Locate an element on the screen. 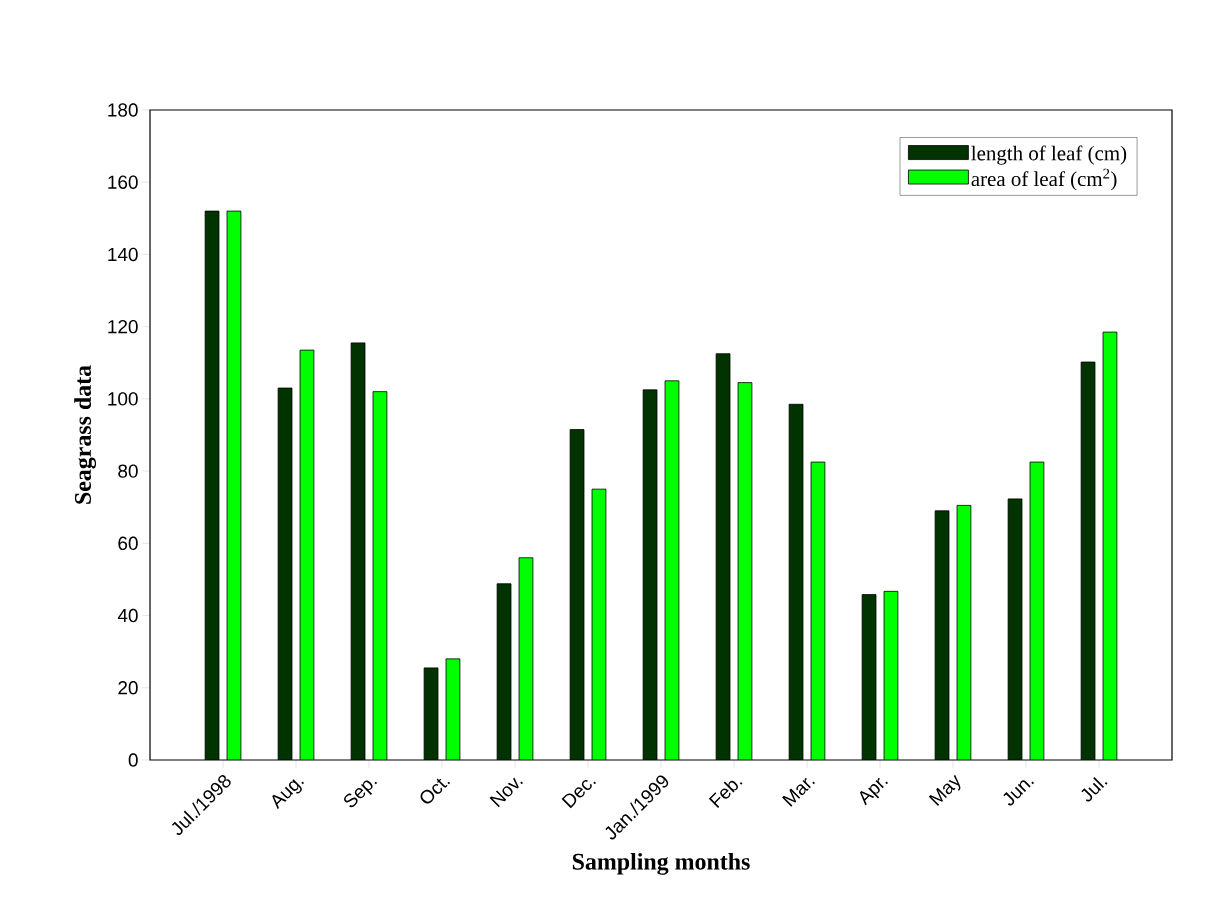 The height and width of the screenshot is (912, 1217). y-tick-label: 20 is located at coordinates (128, 688).